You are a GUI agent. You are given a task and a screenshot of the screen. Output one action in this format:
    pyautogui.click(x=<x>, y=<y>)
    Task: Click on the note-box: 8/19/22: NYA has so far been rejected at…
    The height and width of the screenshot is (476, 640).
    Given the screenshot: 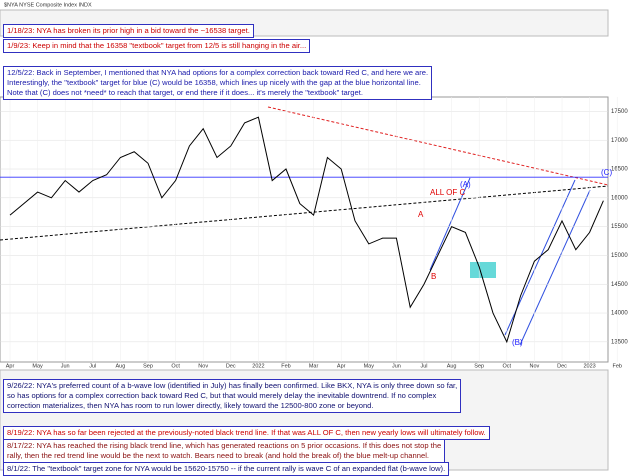 What is the action you would take?
    pyautogui.click(x=246, y=433)
    